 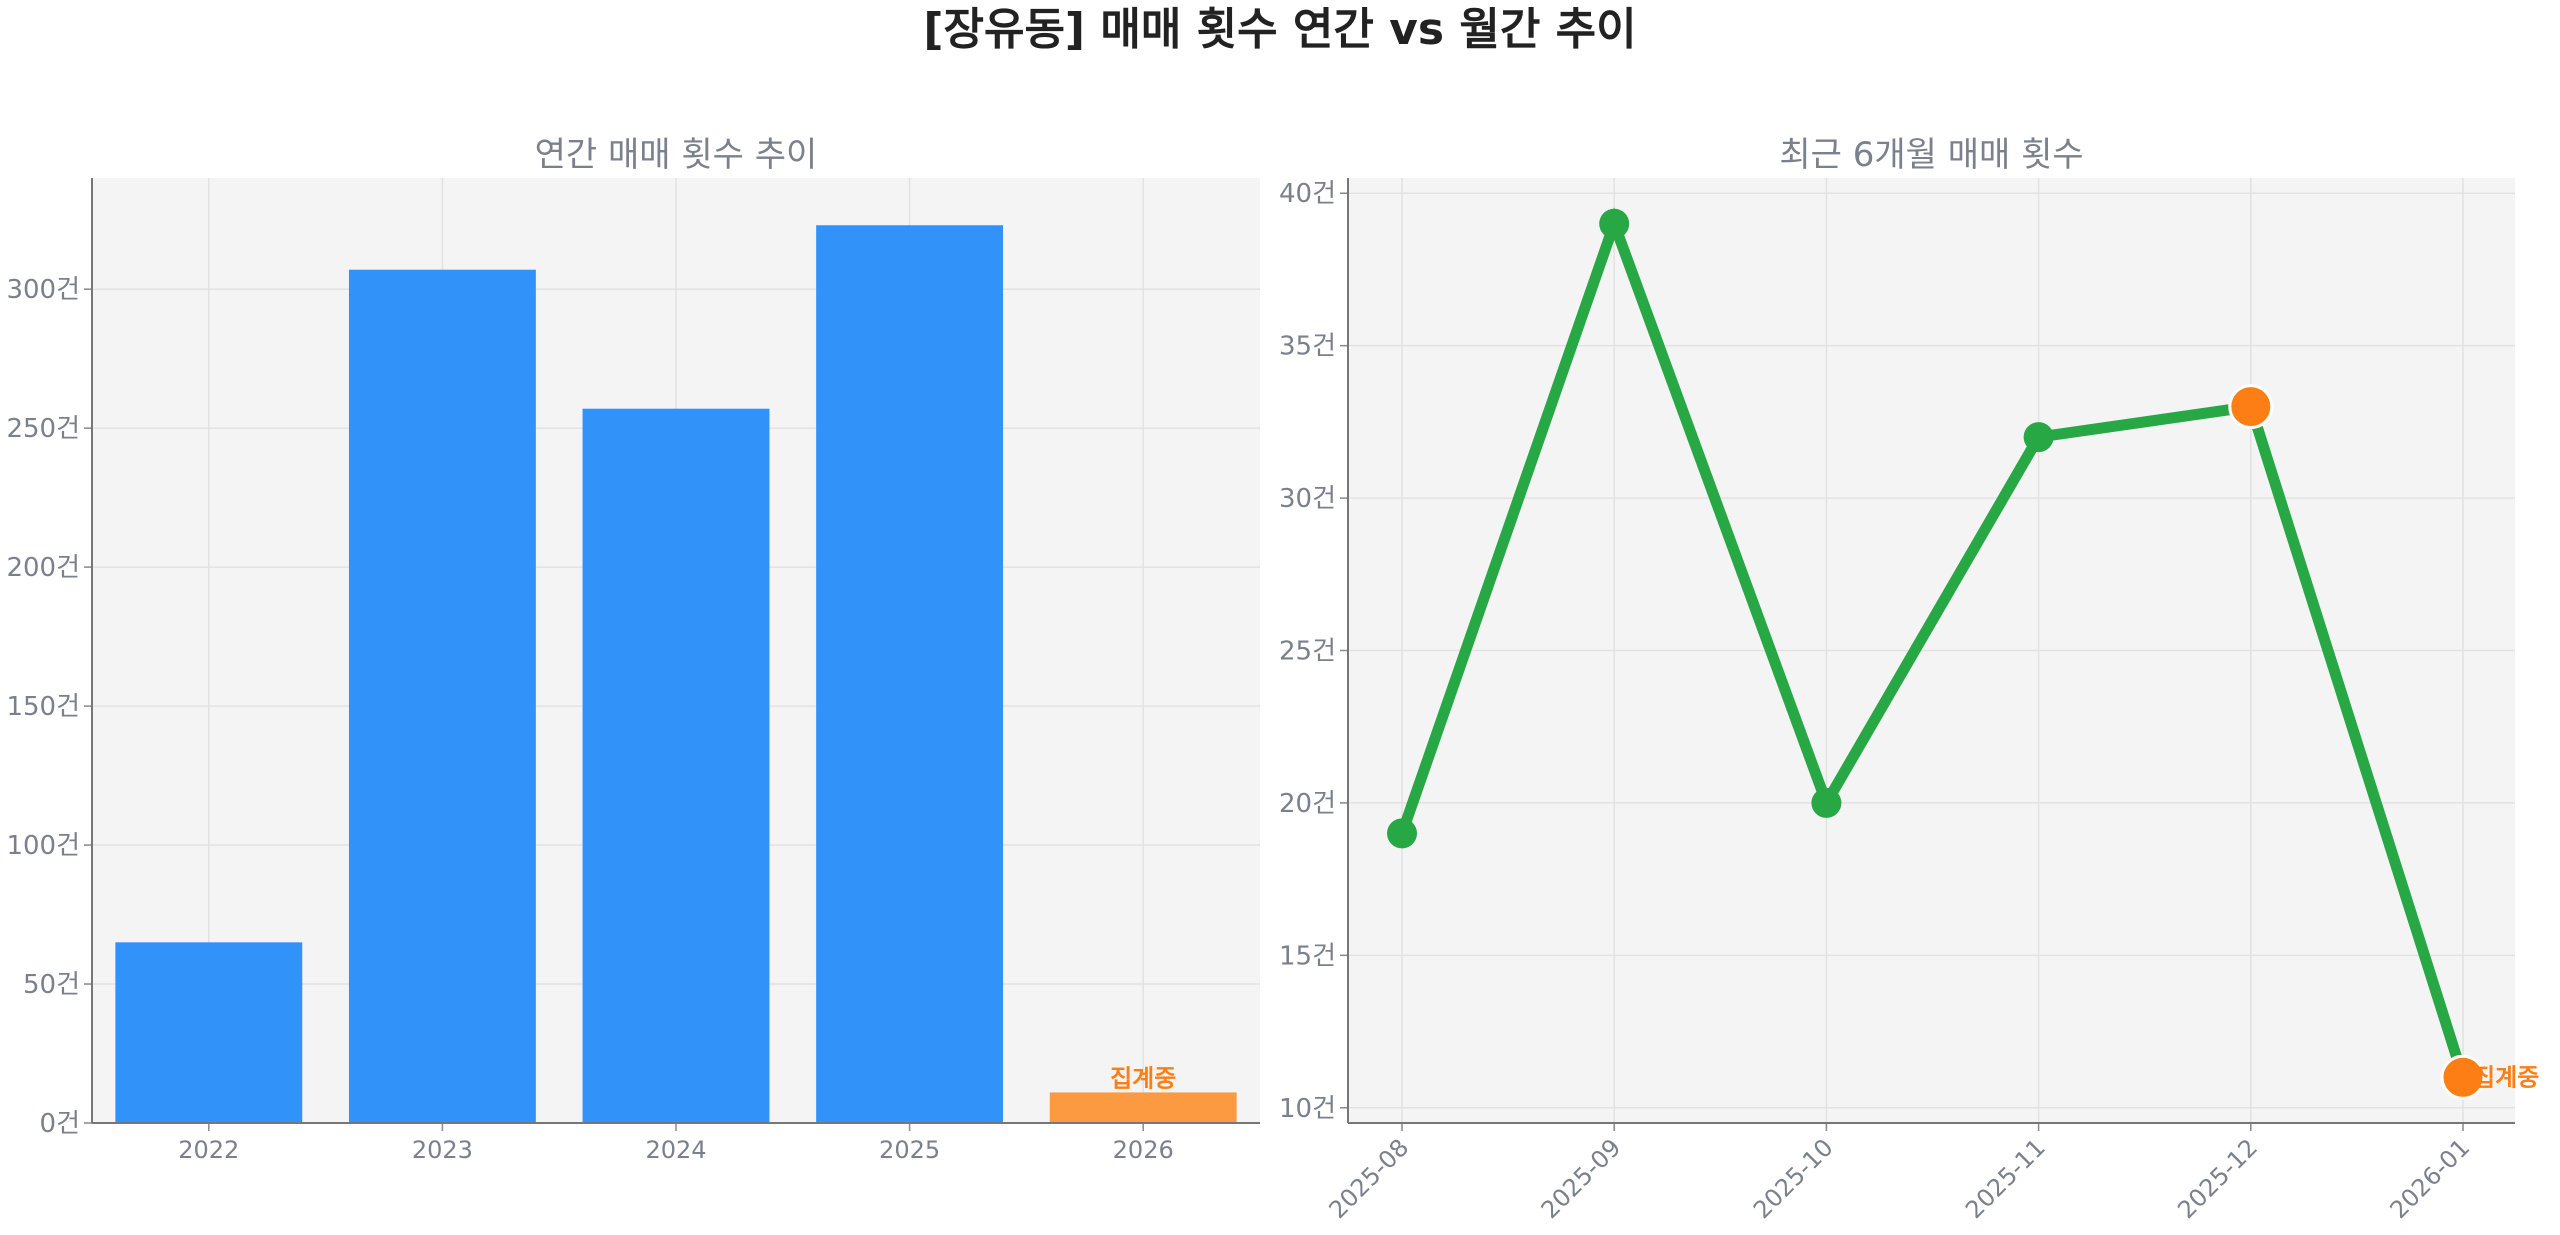 I want to click on annual-bar-2025, so click(x=910, y=674).